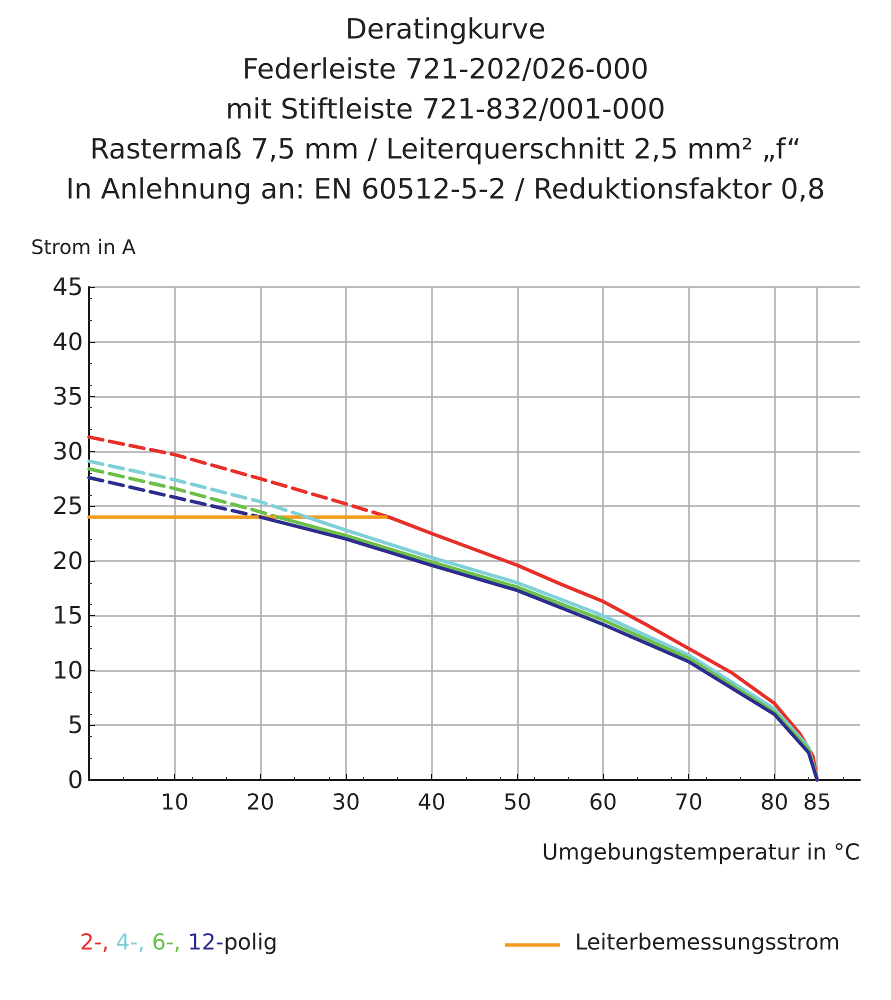  What do you see at coordinates (774, 803) in the screenshot?
I see `x-tick-label: 80` at bounding box center [774, 803].